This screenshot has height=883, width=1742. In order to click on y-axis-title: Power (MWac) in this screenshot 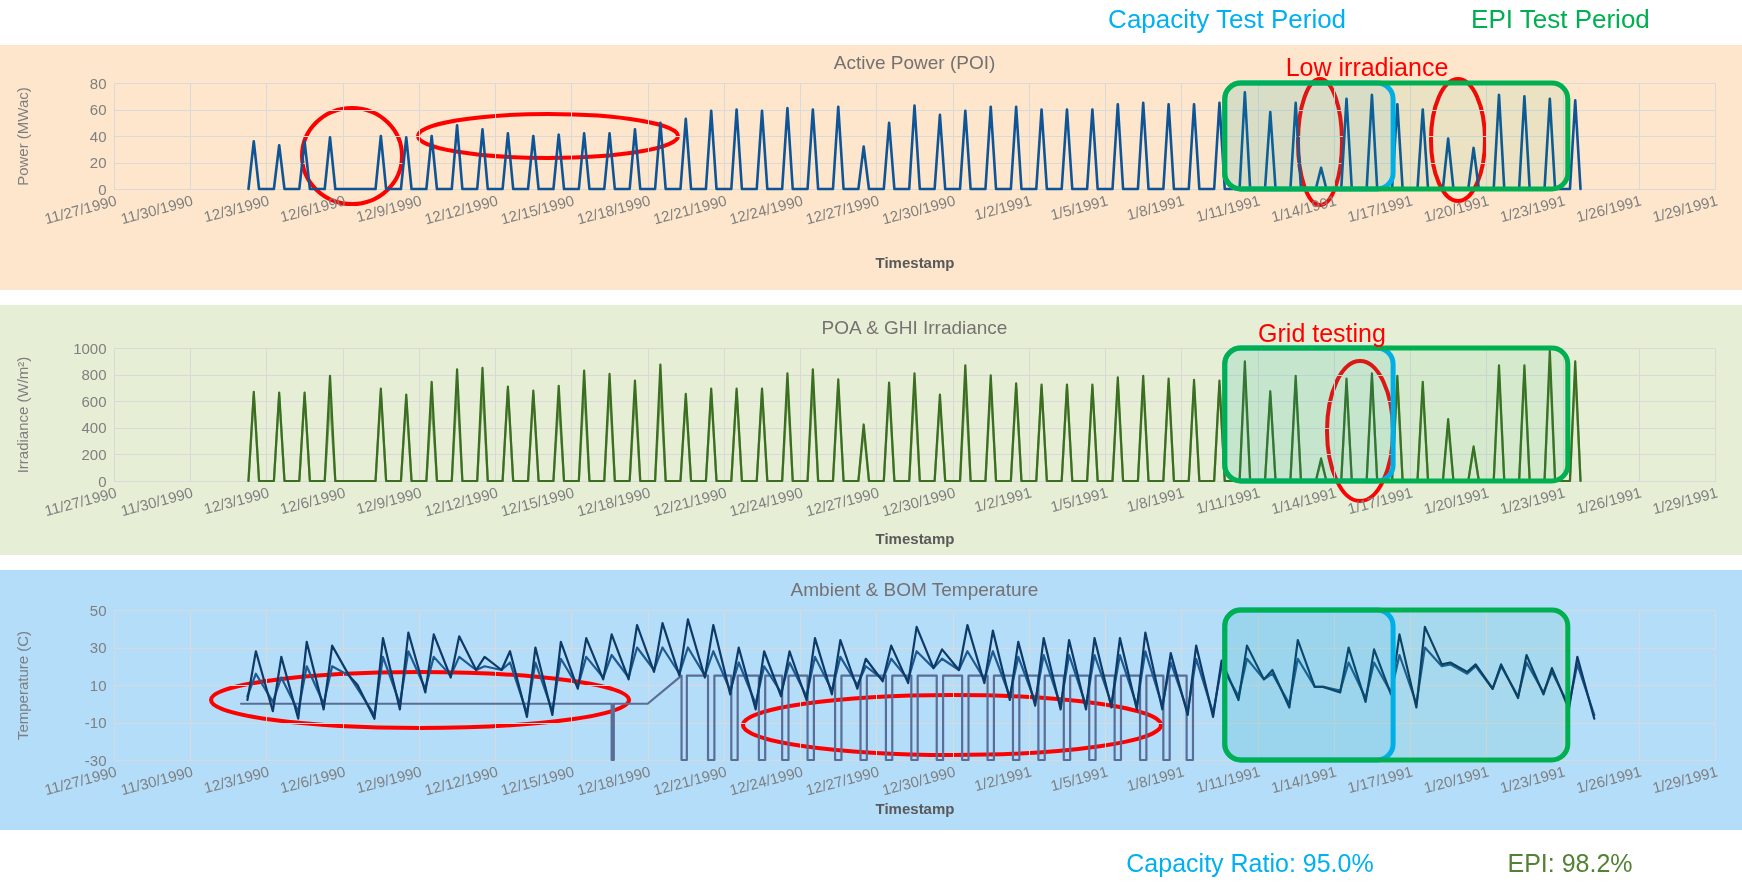, I will do `click(22, 136)`.